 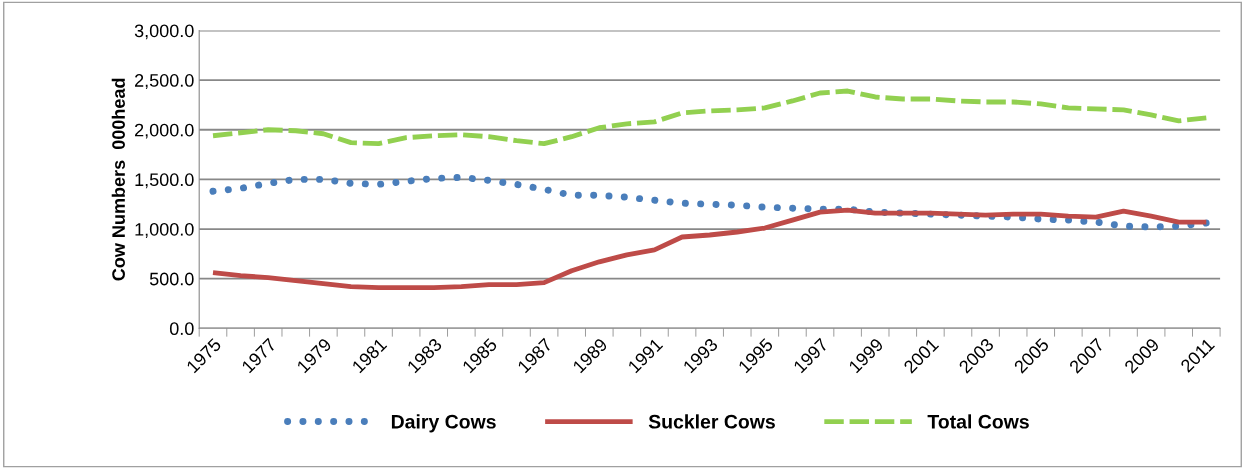 What do you see at coordinates (711, 421) in the screenshot?
I see `legend-label: Suckler Cows` at bounding box center [711, 421].